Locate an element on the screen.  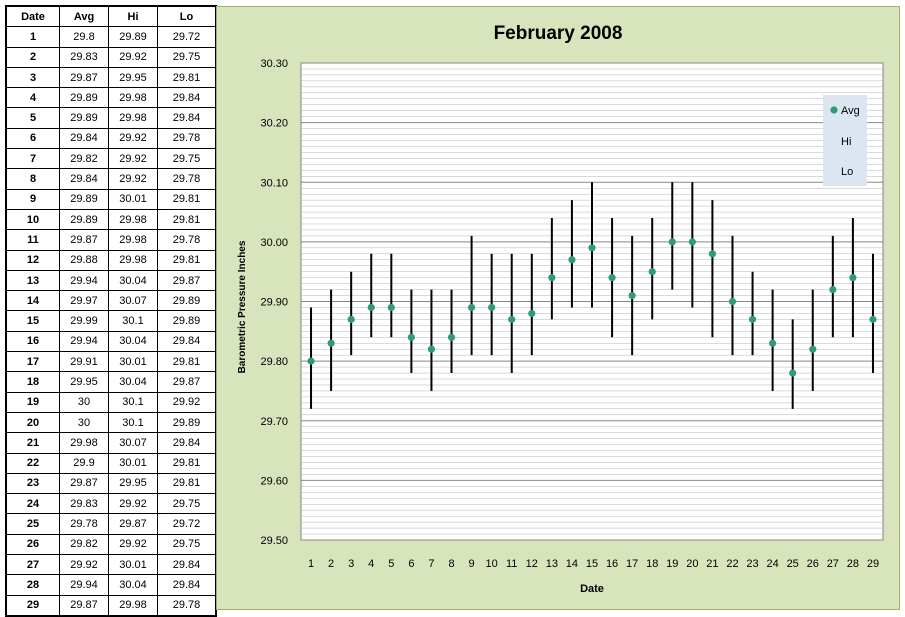
cell-date: 2 is located at coordinates (32, 57).